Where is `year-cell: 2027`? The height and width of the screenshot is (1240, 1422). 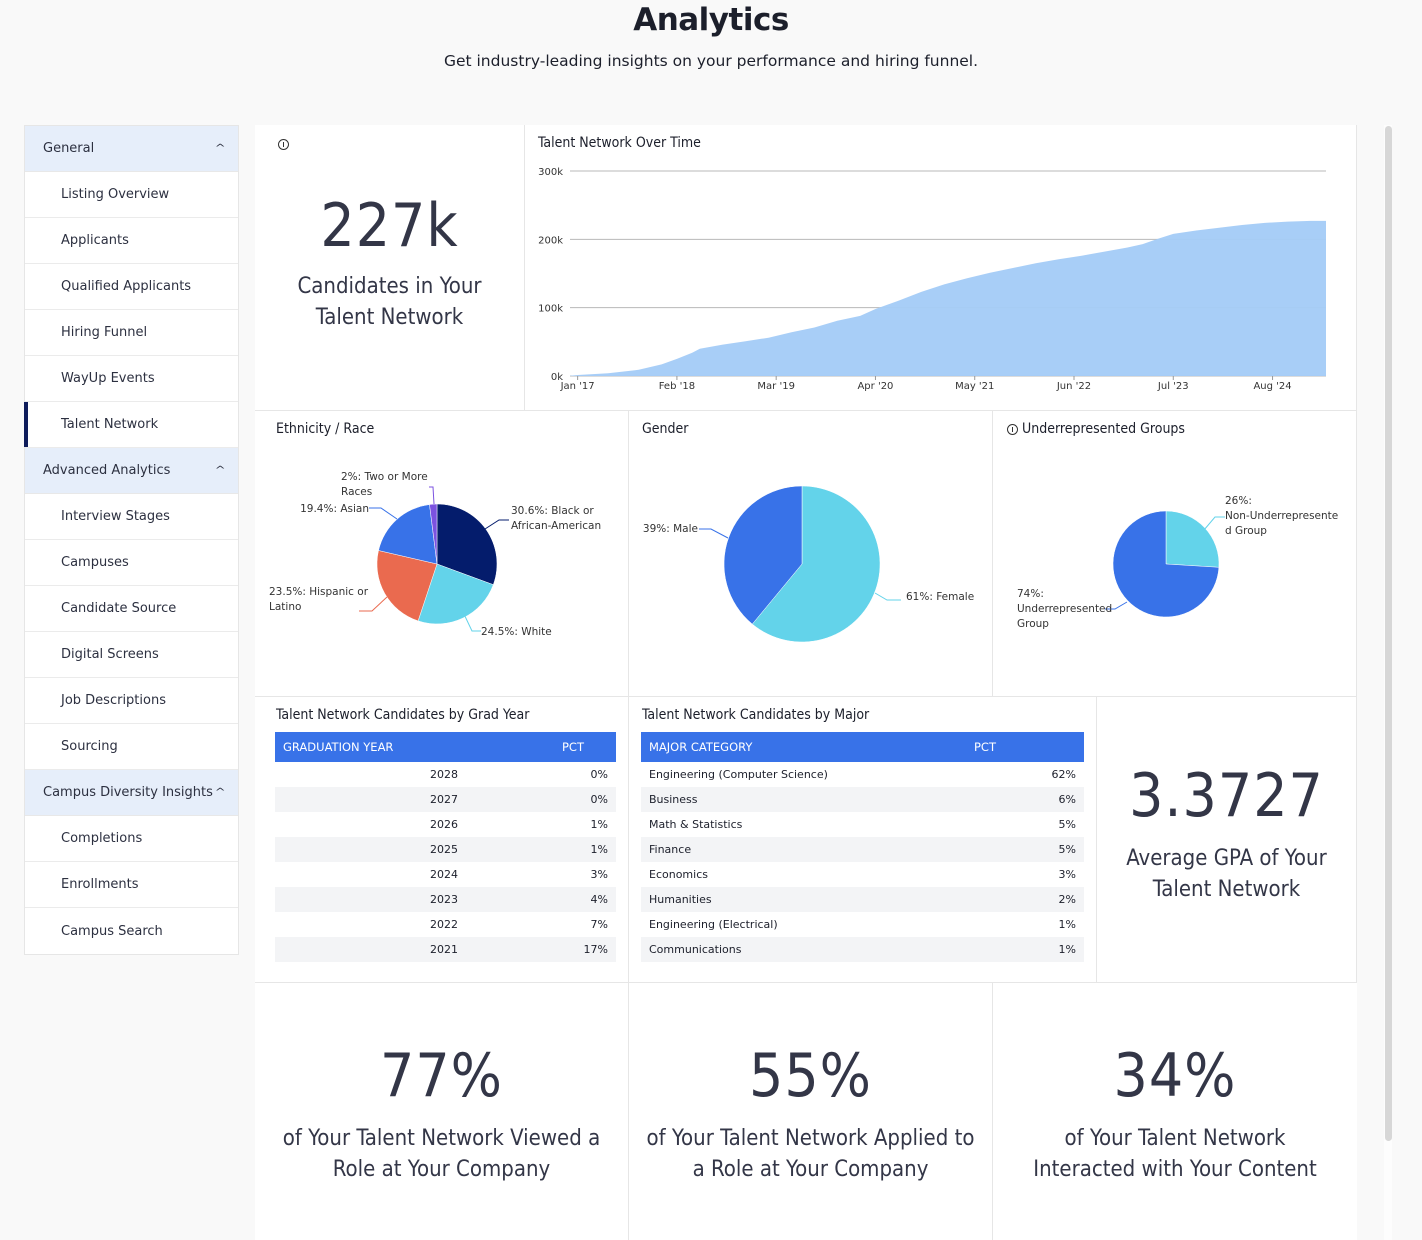
year-cell: 2027 is located at coordinates (370, 799).